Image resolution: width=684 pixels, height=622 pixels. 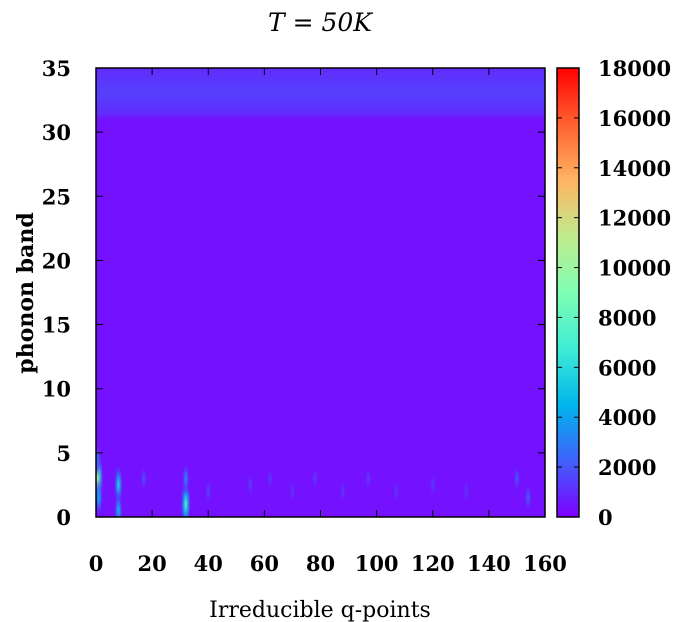 I want to click on colorbar-tick-label: 18000, so click(x=634, y=68).